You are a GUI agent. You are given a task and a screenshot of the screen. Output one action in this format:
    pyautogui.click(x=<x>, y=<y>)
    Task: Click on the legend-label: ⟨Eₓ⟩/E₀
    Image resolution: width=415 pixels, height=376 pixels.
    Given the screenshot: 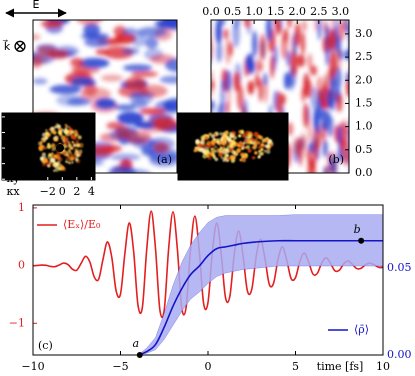 What is the action you would take?
    pyautogui.click(x=82, y=224)
    